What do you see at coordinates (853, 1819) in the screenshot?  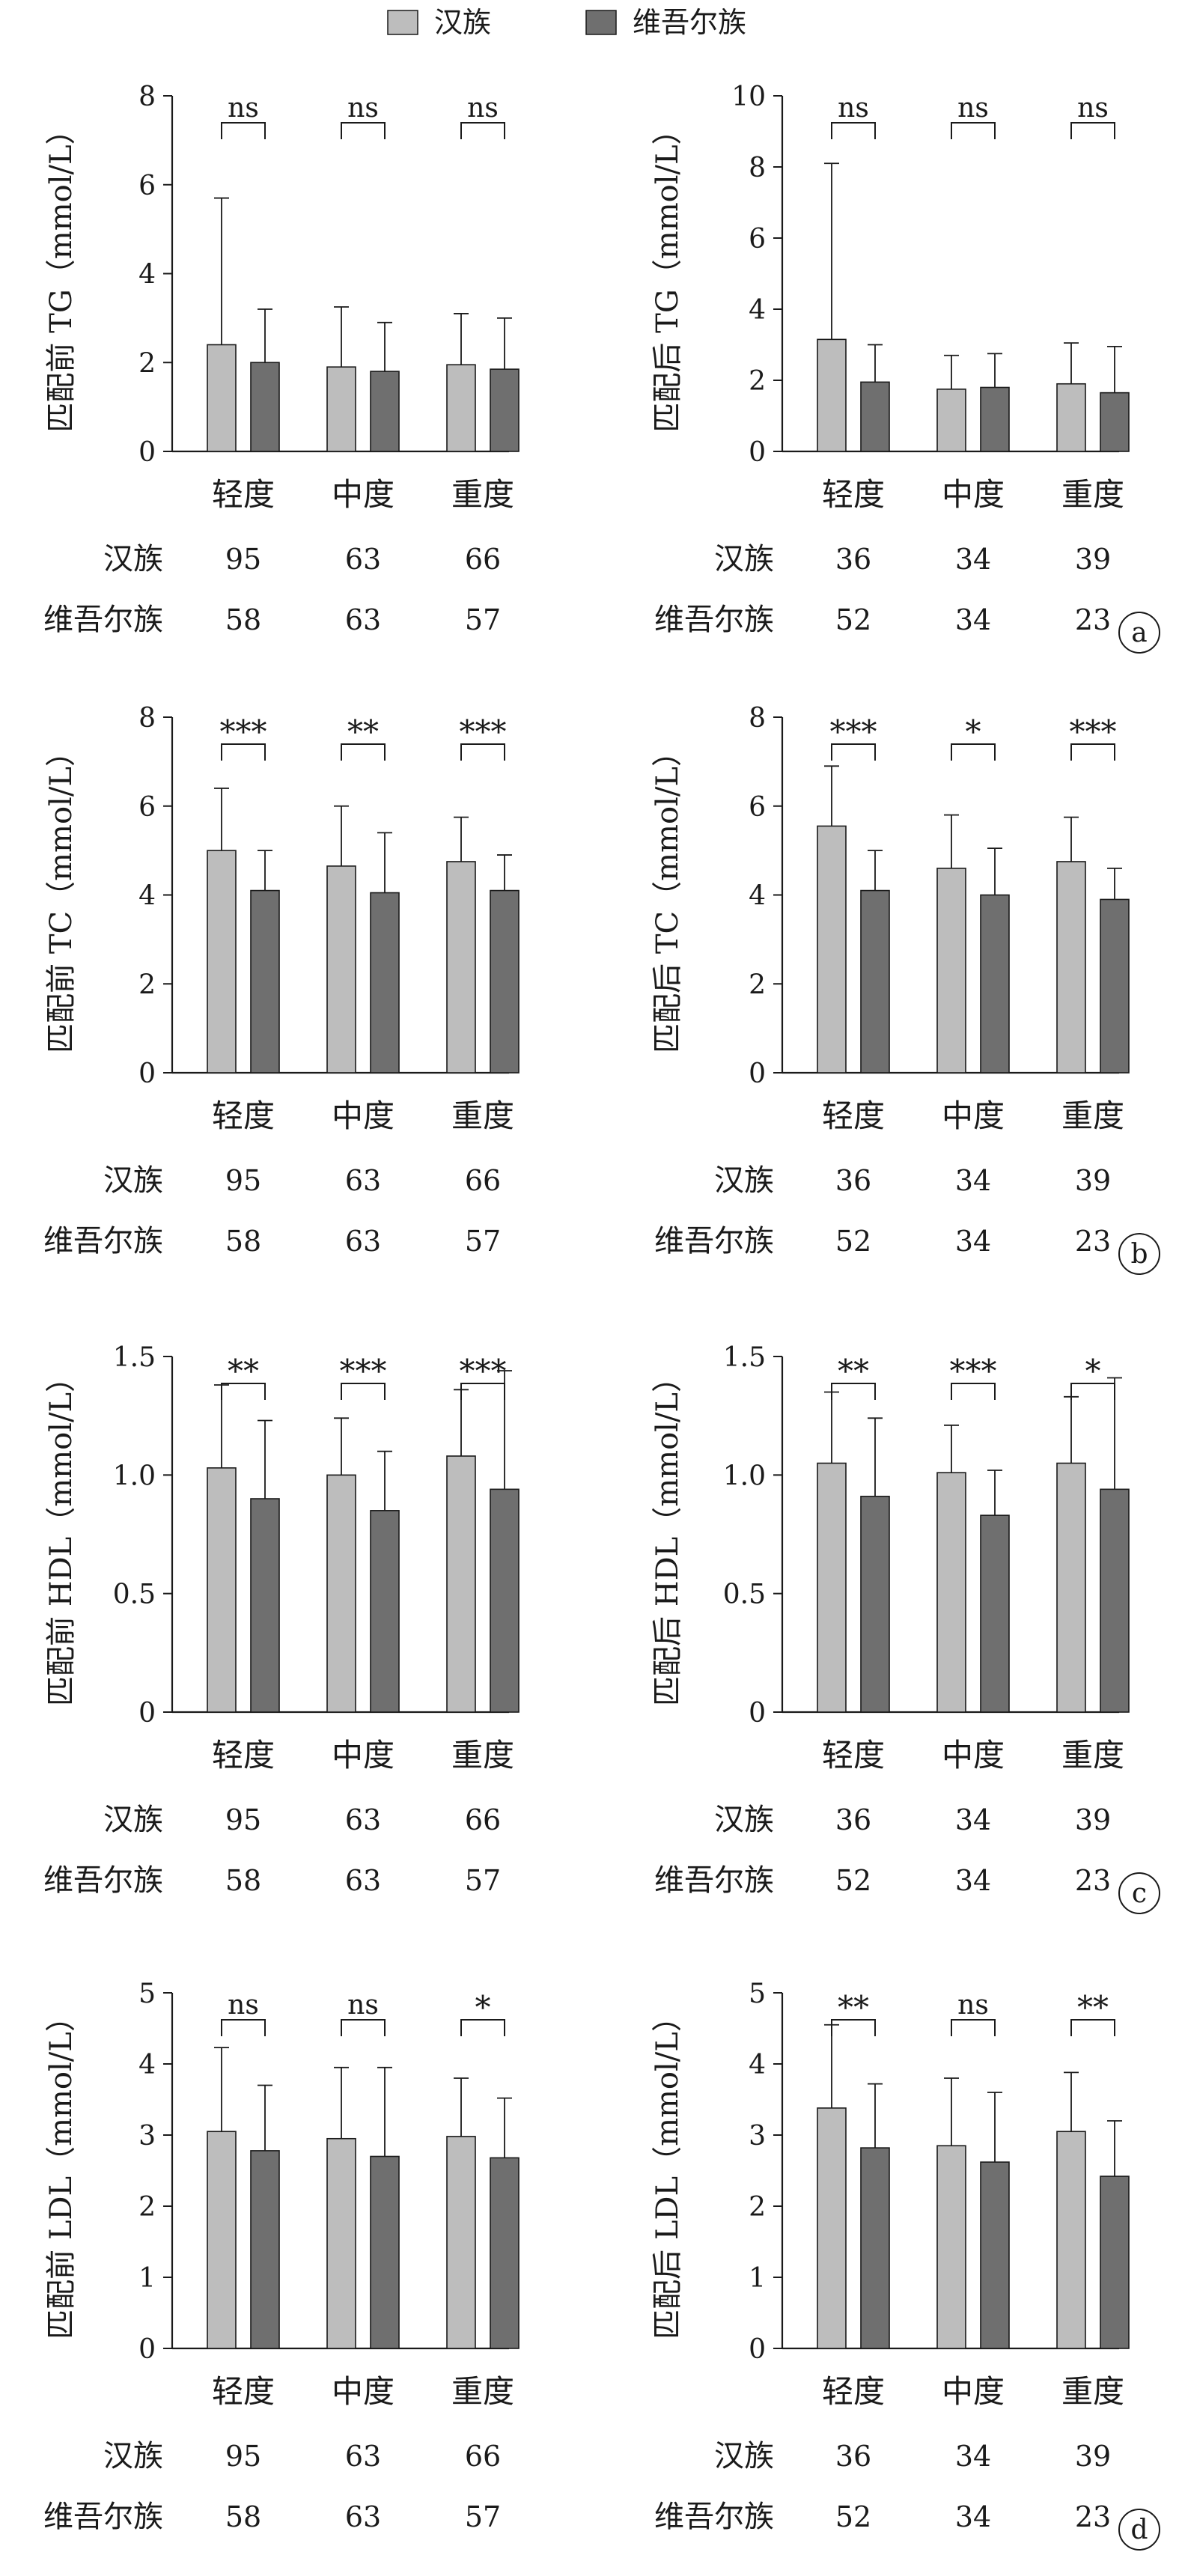 I see `count-han: 36` at bounding box center [853, 1819].